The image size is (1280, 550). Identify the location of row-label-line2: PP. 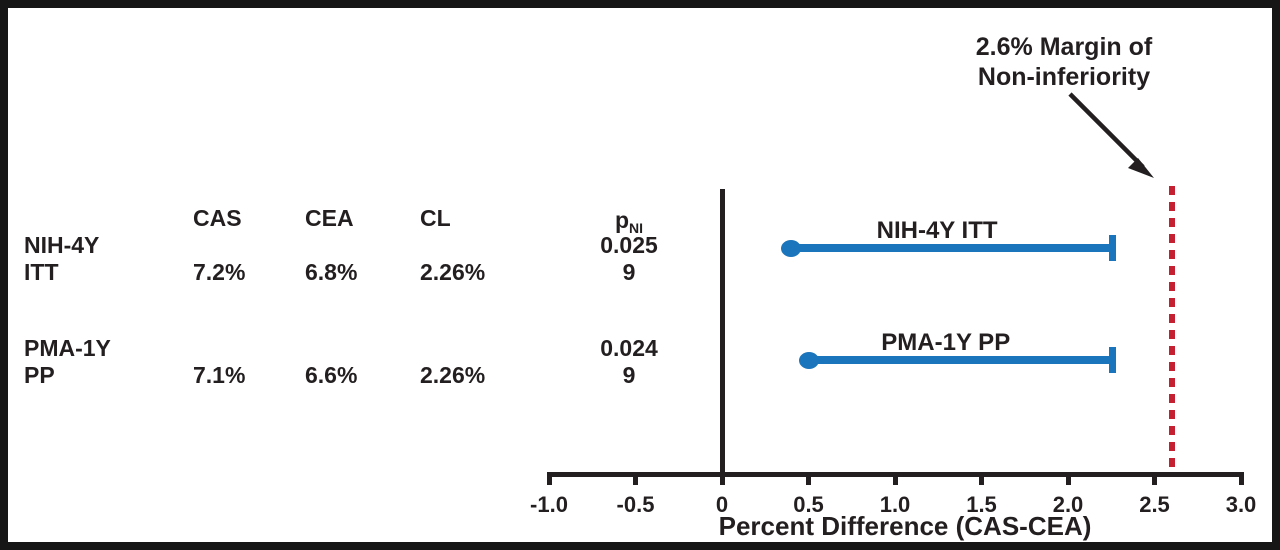
(39, 375).